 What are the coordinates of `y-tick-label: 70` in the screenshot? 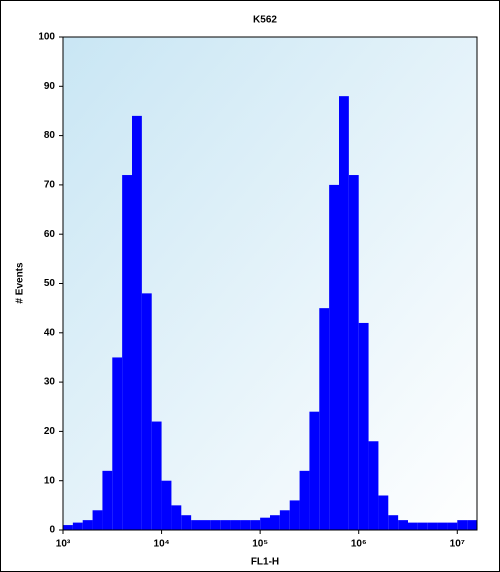 It's located at (50, 185).